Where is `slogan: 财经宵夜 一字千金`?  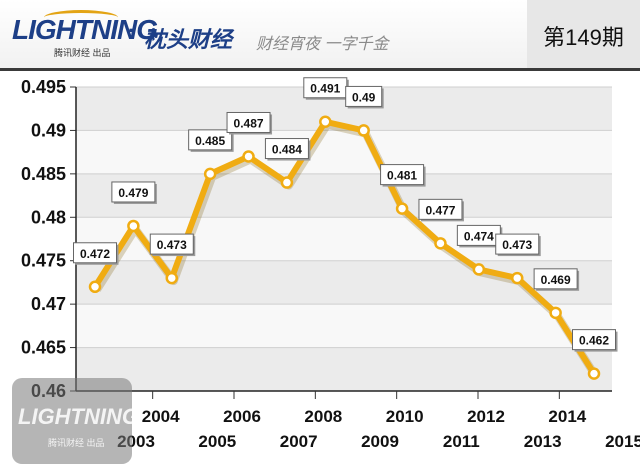 slogan: 财经宵夜 一字千金 is located at coordinates (322, 44).